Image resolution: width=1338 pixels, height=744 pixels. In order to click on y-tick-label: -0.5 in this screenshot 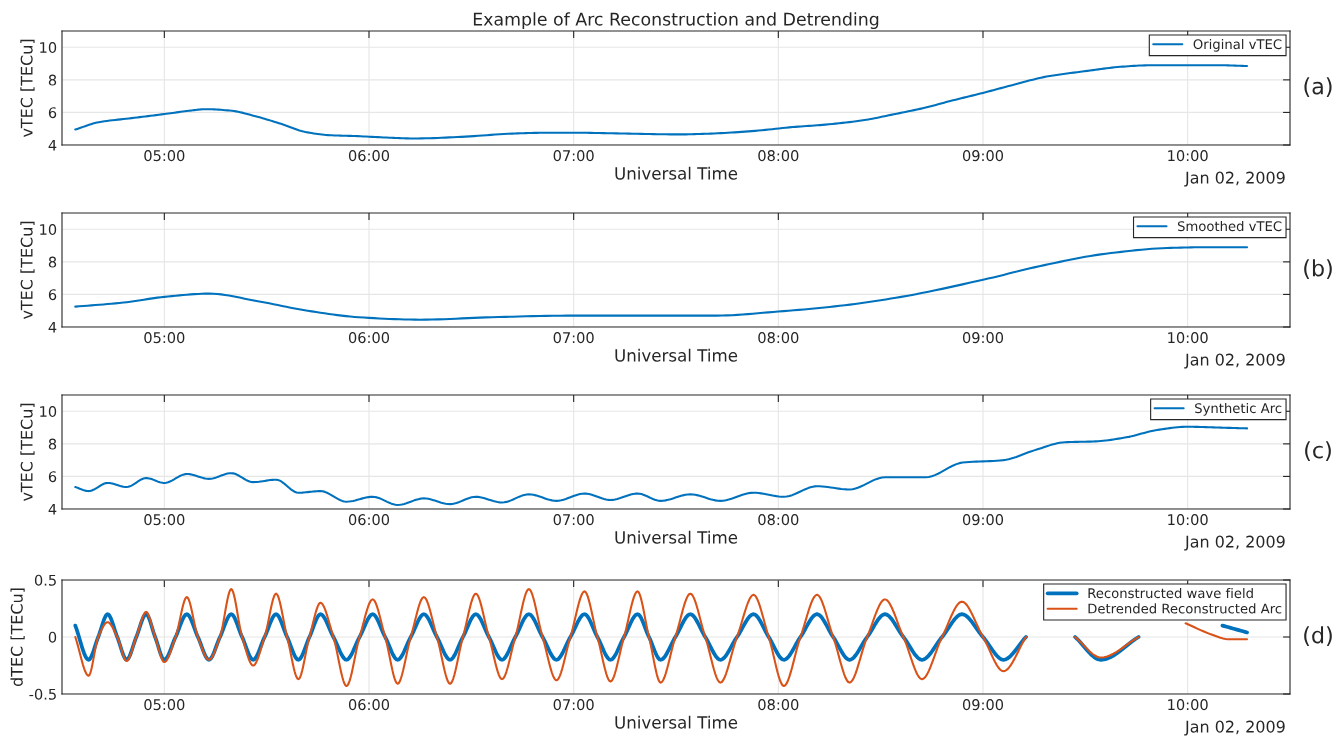, I will do `click(42, 694)`.